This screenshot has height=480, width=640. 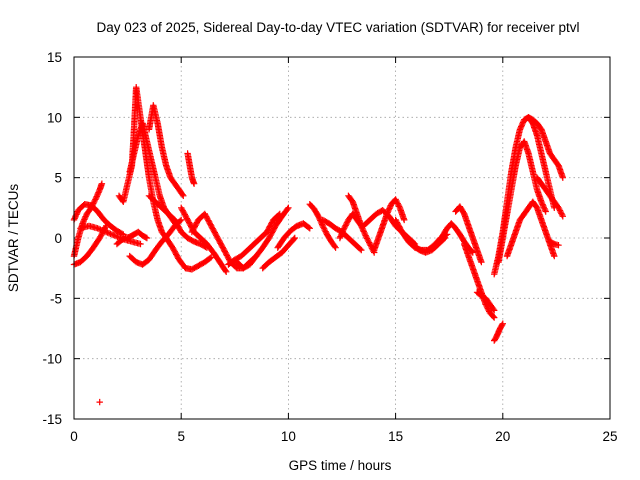 What do you see at coordinates (54, 57) in the screenshot?
I see `y-tick-label: 15` at bounding box center [54, 57].